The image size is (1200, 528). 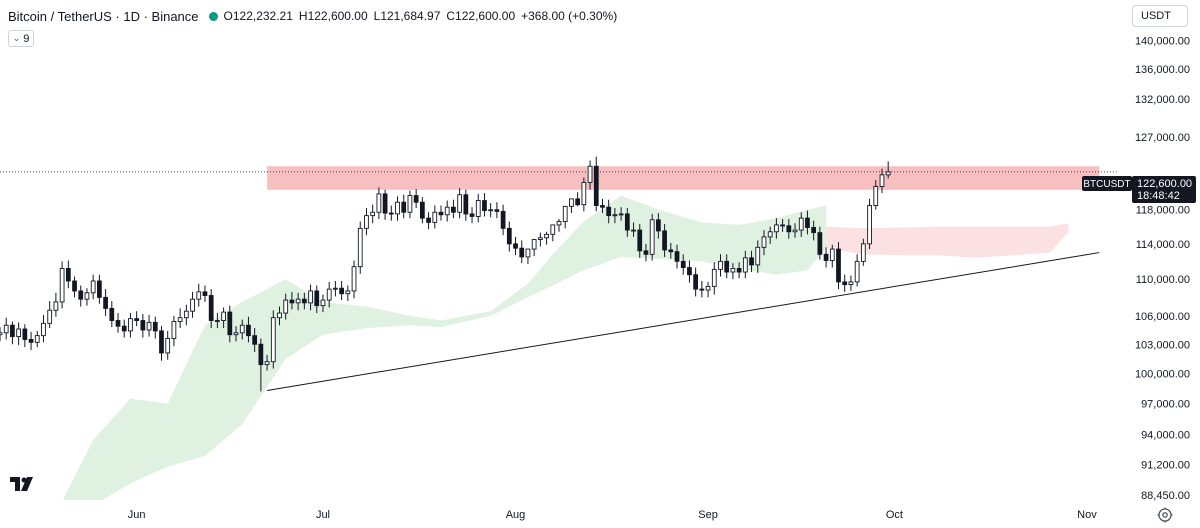 What do you see at coordinates (137, 515) in the screenshot?
I see `x-tick-label: Jun` at bounding box center [137, 515].